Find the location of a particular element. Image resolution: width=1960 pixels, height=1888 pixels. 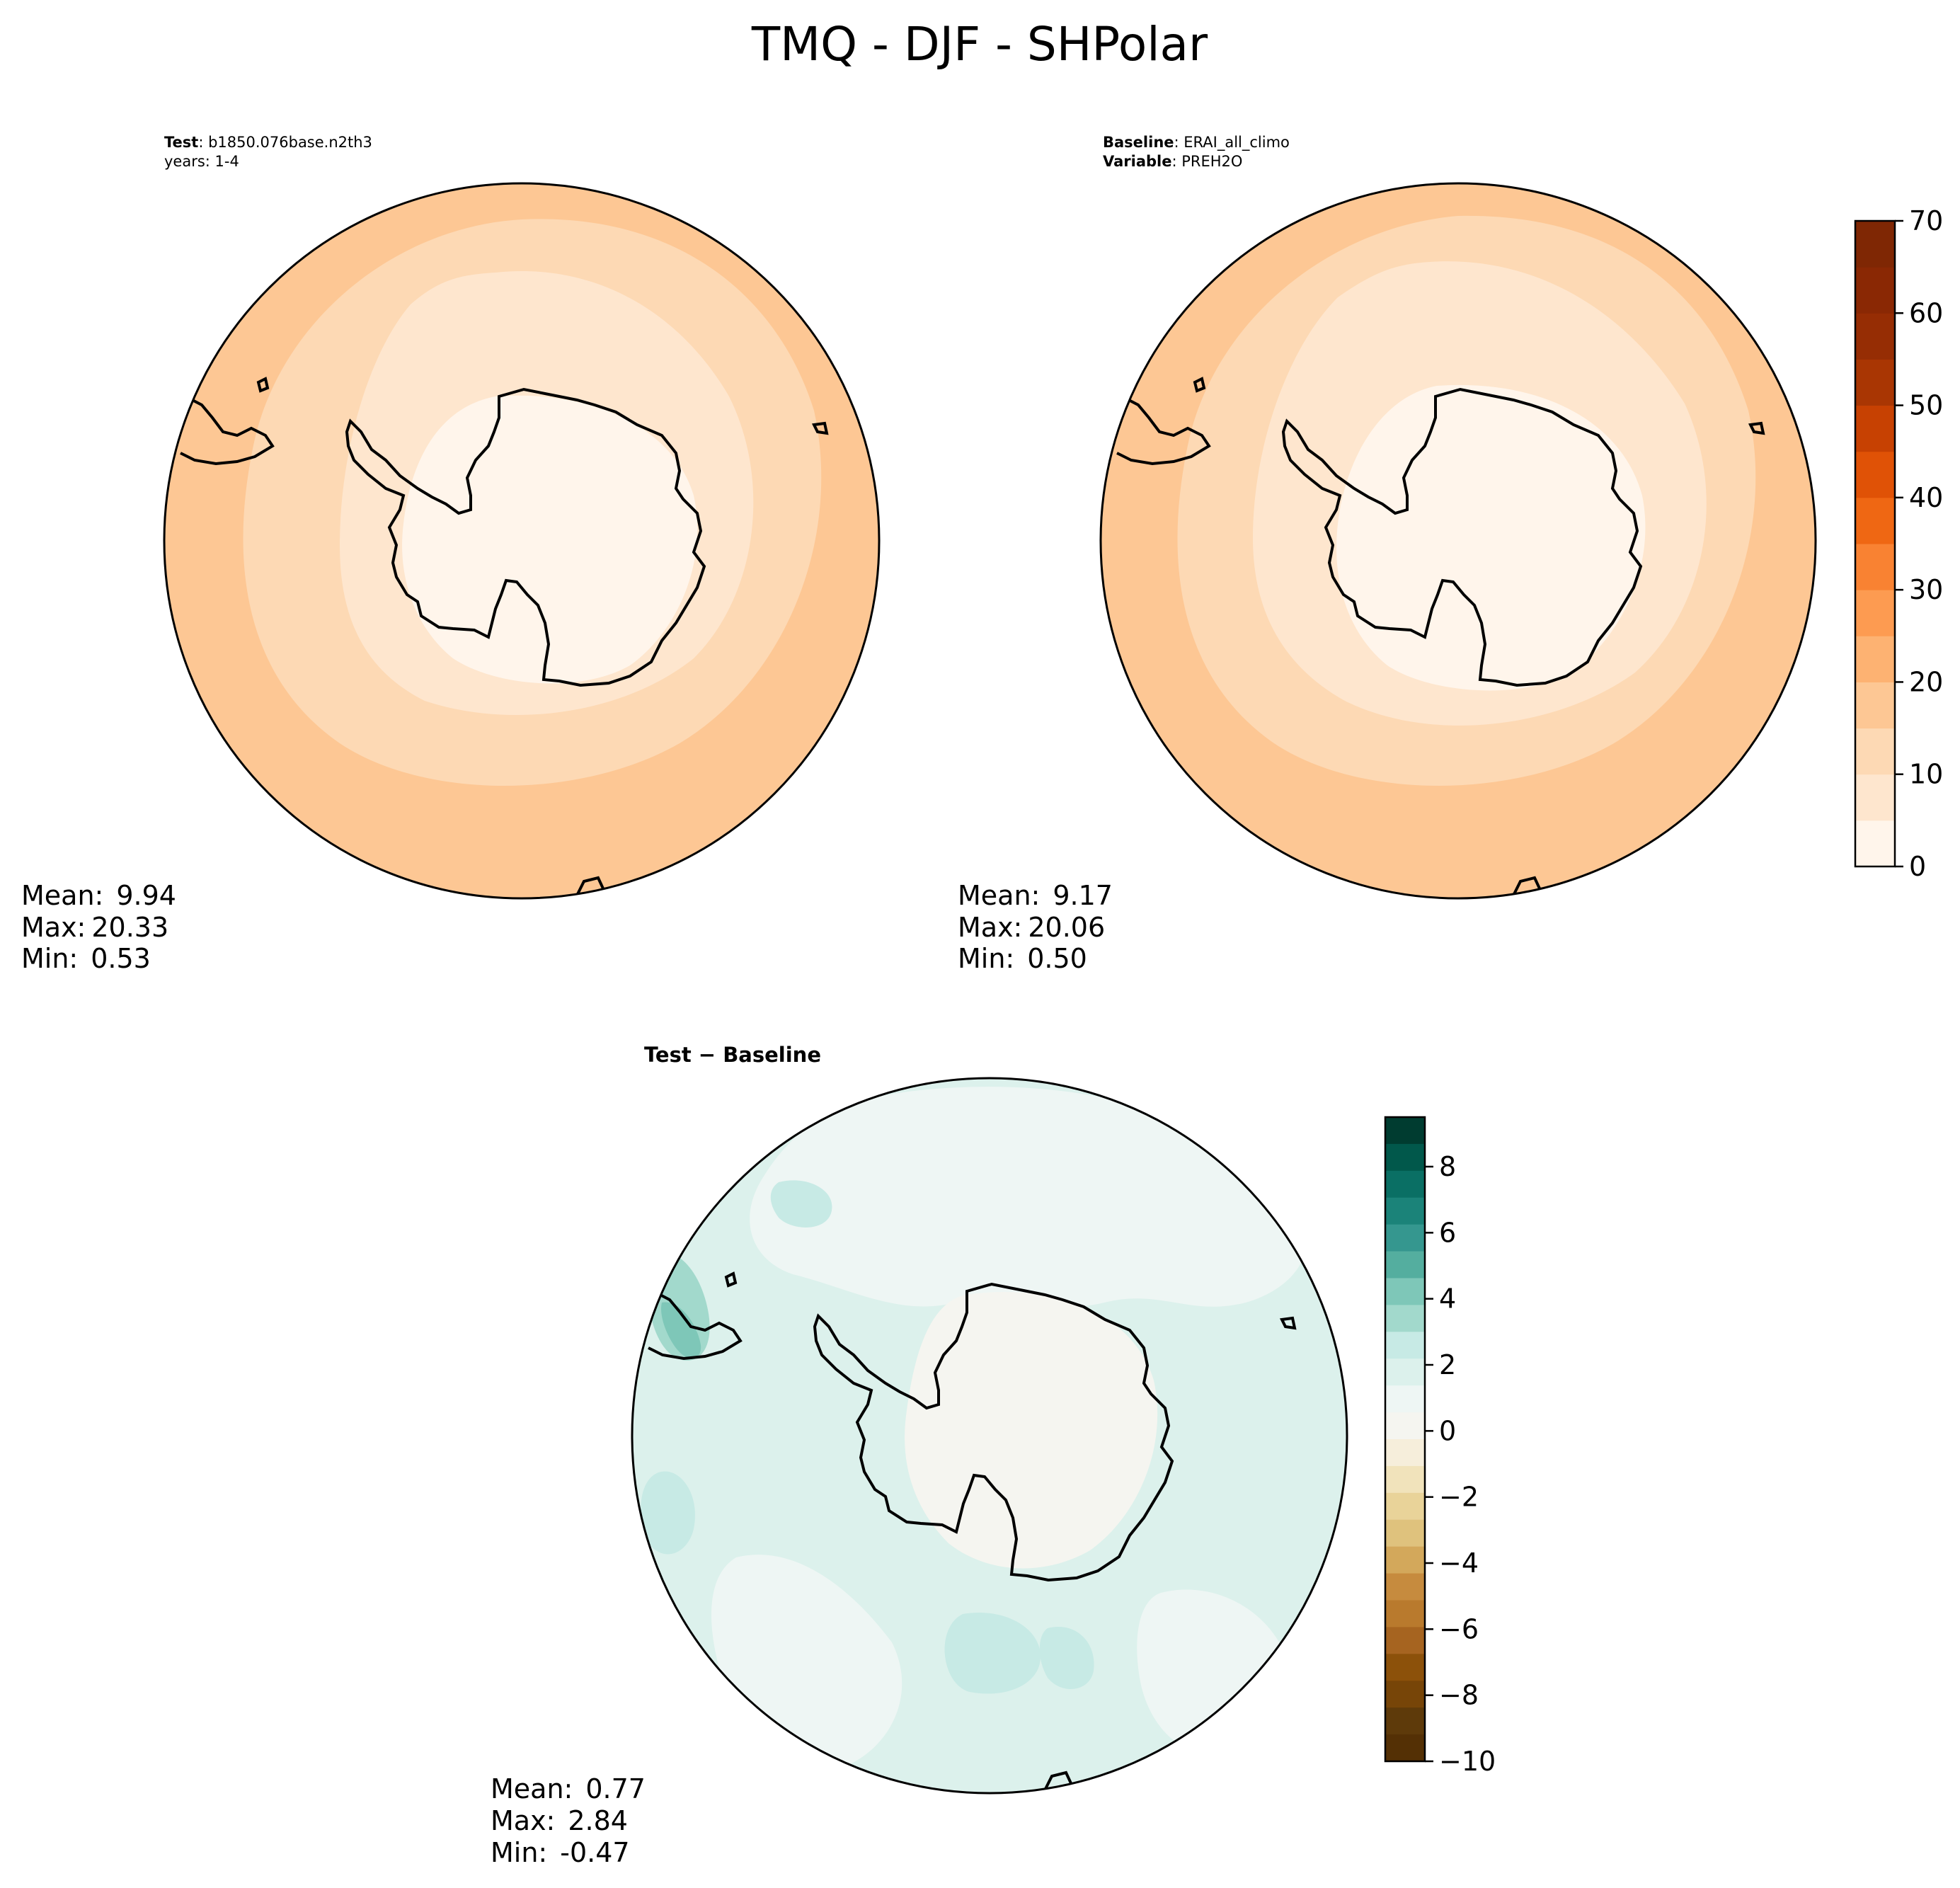

diff-map is located at coordinates (989, 1435).